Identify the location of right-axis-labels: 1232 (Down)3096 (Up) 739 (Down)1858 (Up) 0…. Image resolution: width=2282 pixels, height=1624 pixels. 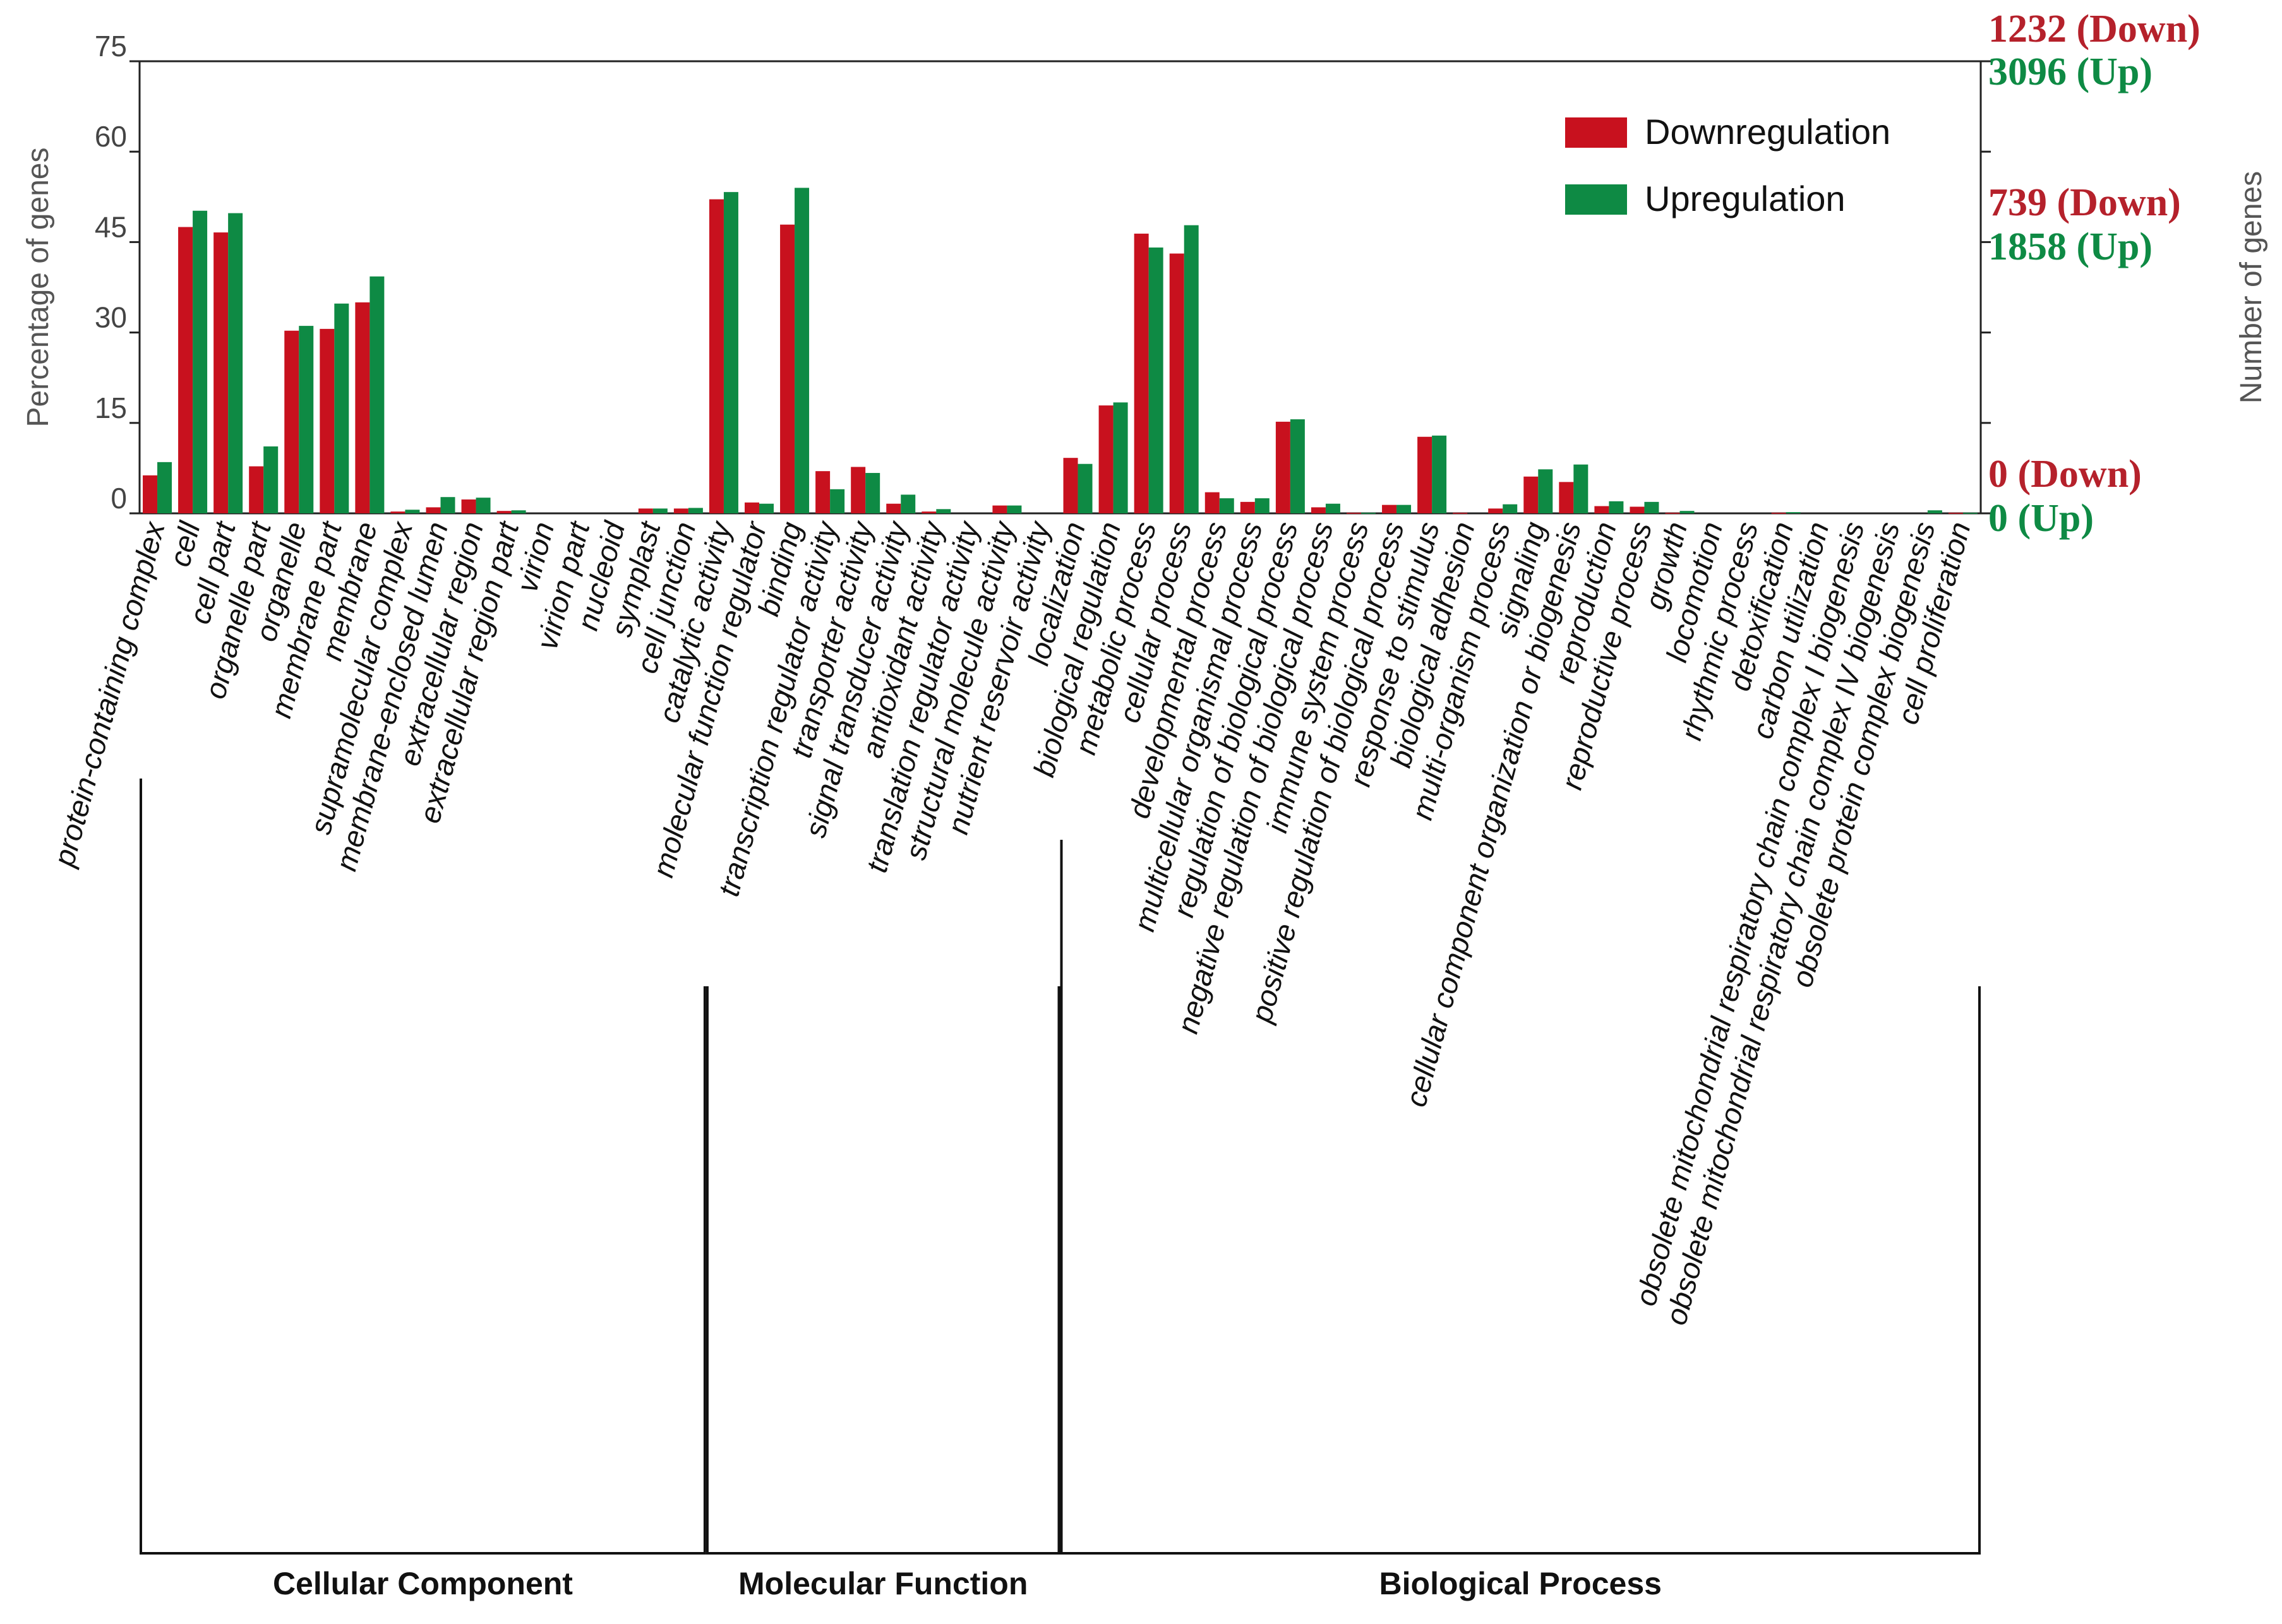
(2094, 274).